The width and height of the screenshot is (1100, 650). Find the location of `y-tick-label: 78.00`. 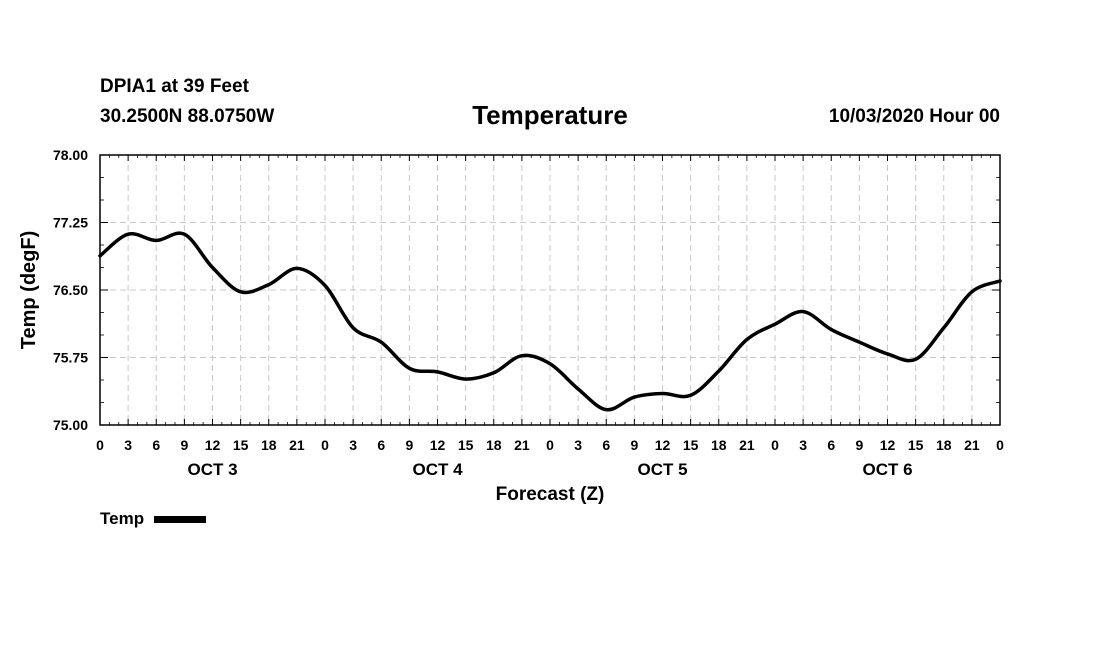

y-tick-label: 78.00 is located at coordinates (70, 155).